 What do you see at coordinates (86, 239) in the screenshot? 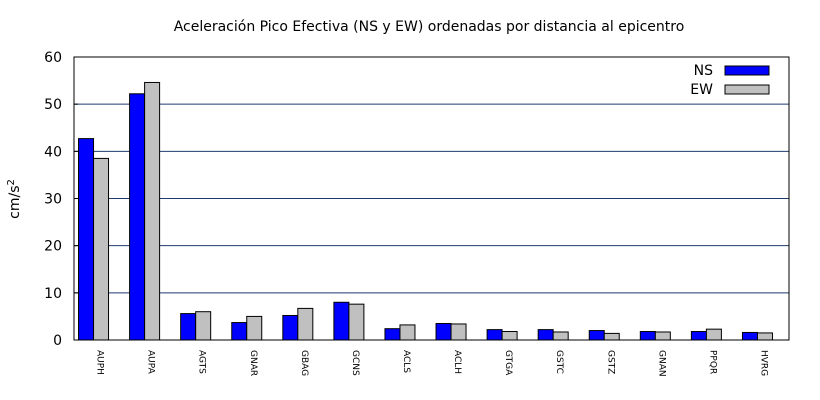
I see `bar-ns-auph` at bounding box center [86, 239].